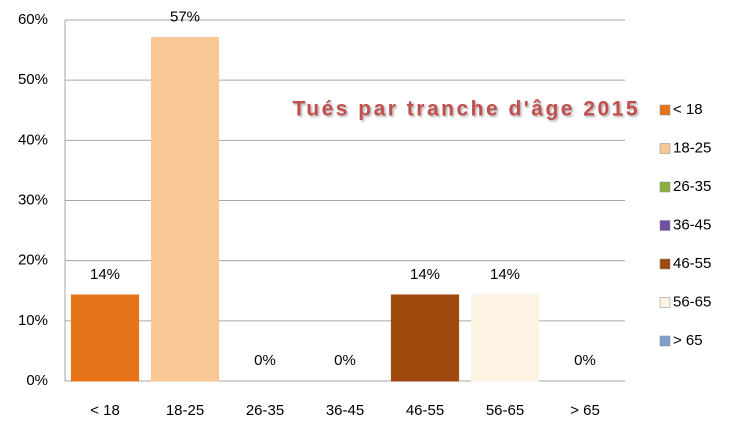  What do you see at coordinates (505, 410) in the screenshot?
I see `x-tick-label: 56-65` at bounding box center [505, 410].